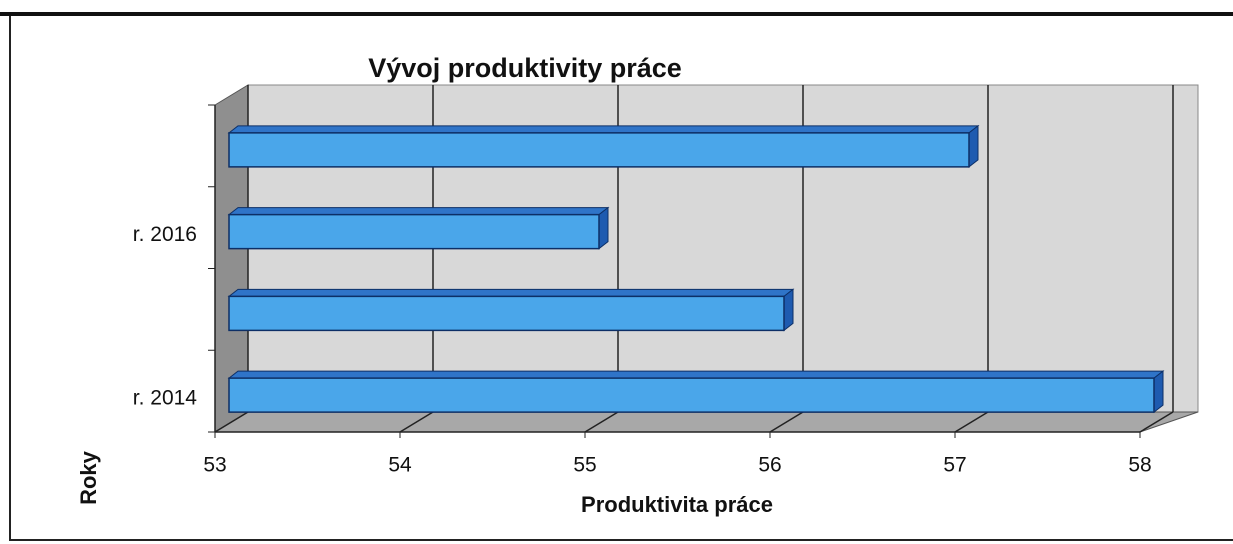  I want to click on y-tick-label: r. 2016, so click(165, 234).